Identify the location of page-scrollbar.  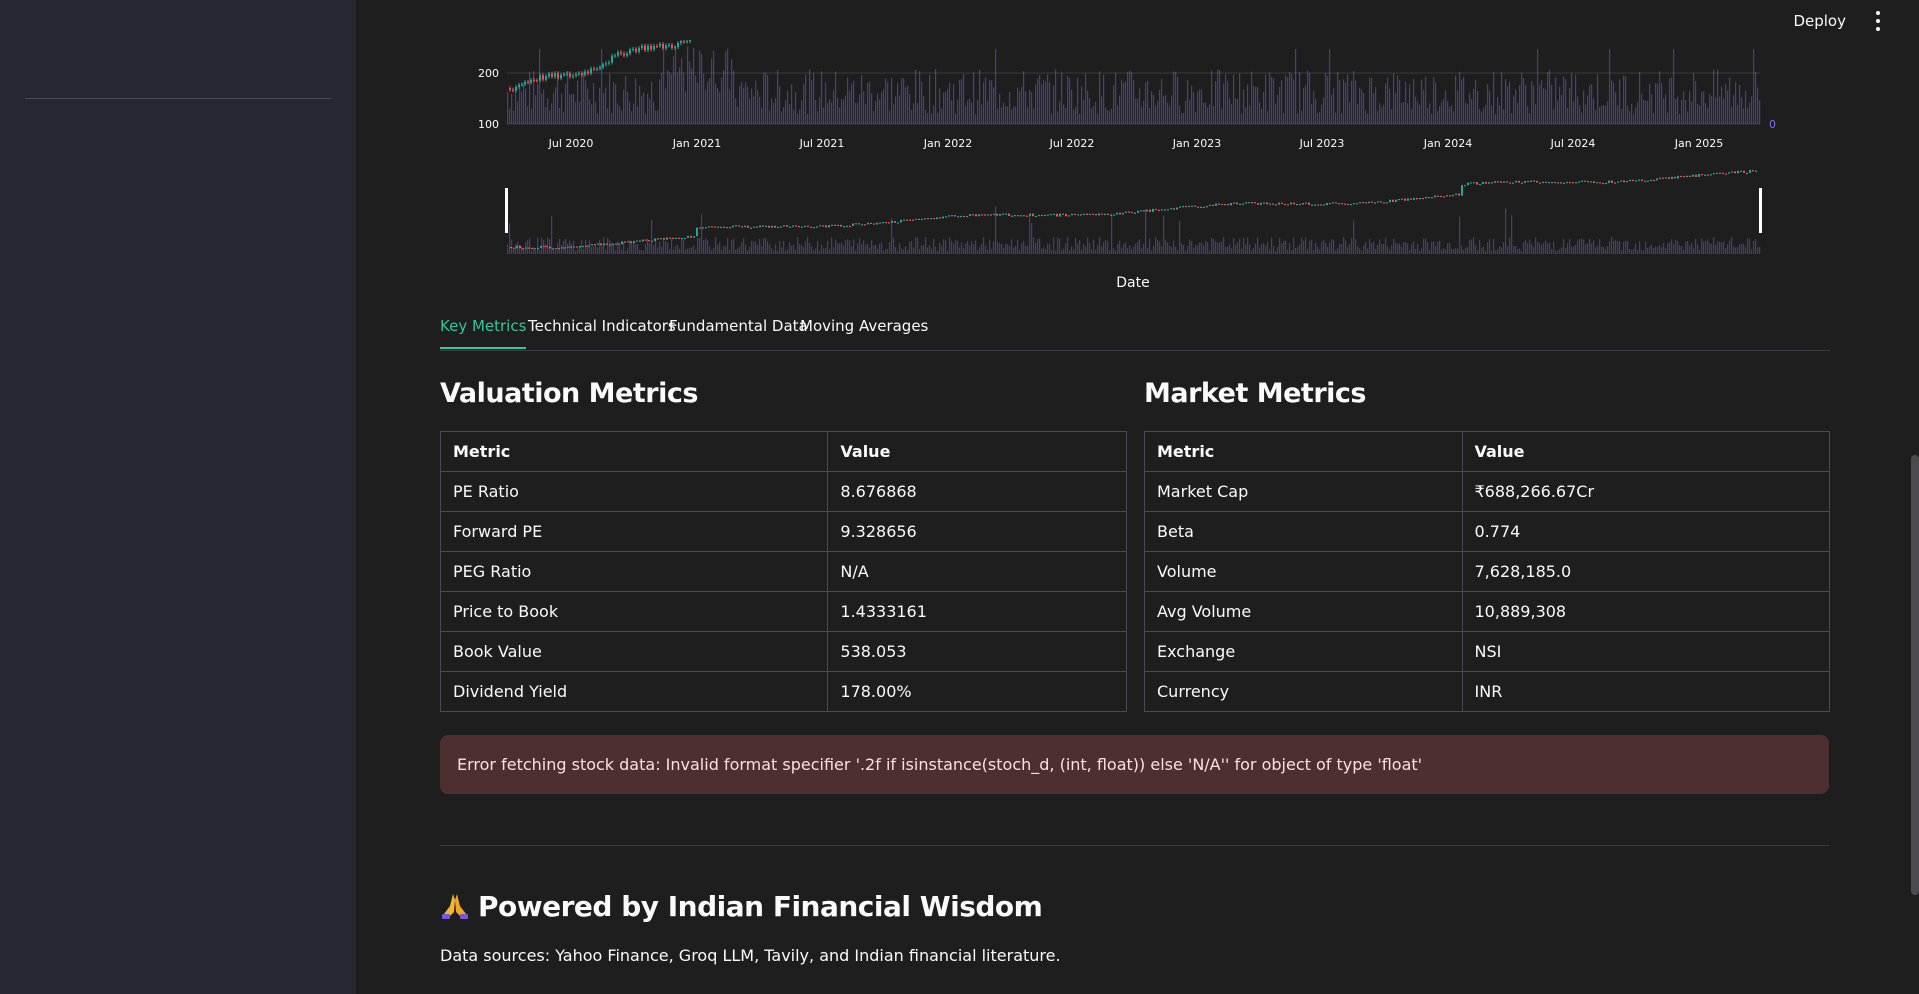
(1915, 675).